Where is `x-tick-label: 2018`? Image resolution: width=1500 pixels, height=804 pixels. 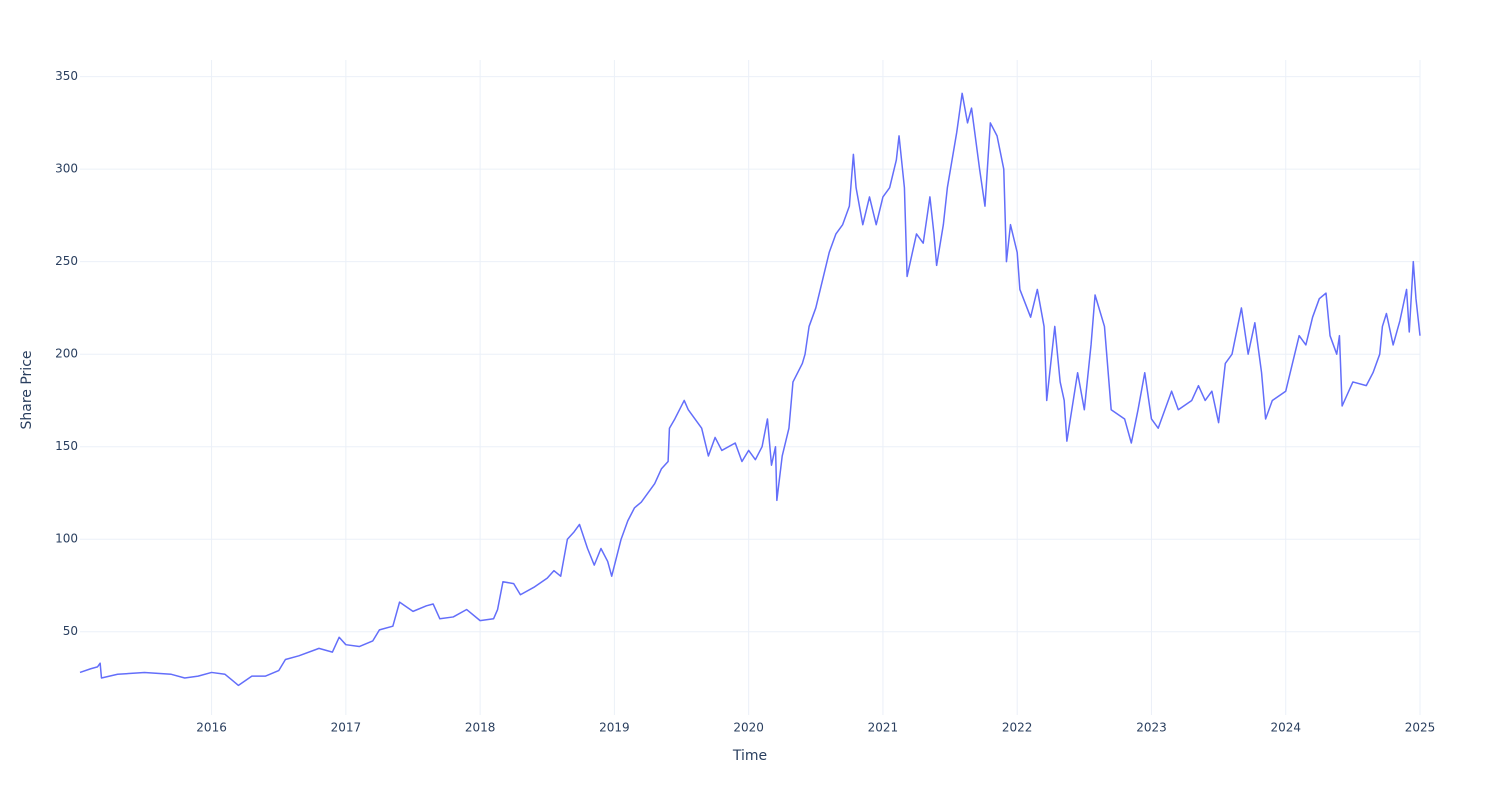 x-tick-label: 2018 is located at coordinates (480, 728).